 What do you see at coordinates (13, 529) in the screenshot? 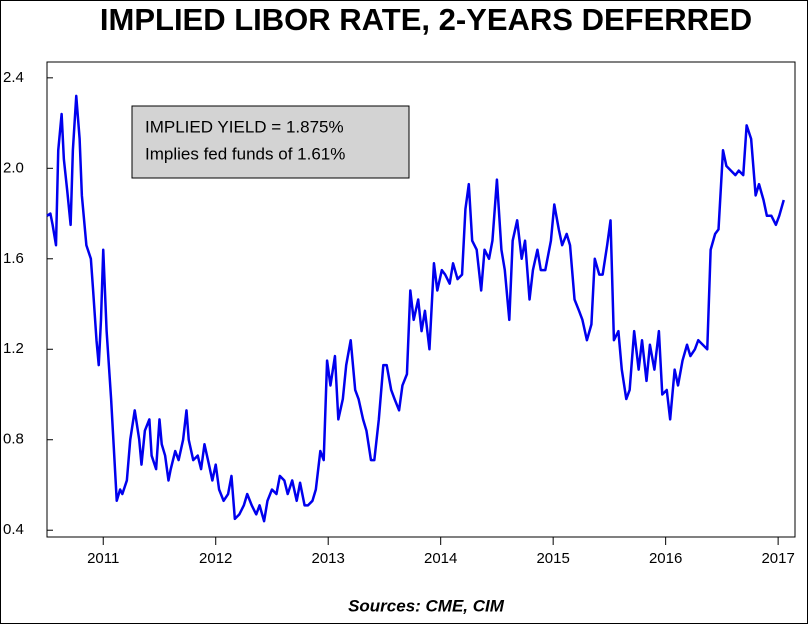
I see `y-tick-label: 0.4` at bounding box center [13, 529].